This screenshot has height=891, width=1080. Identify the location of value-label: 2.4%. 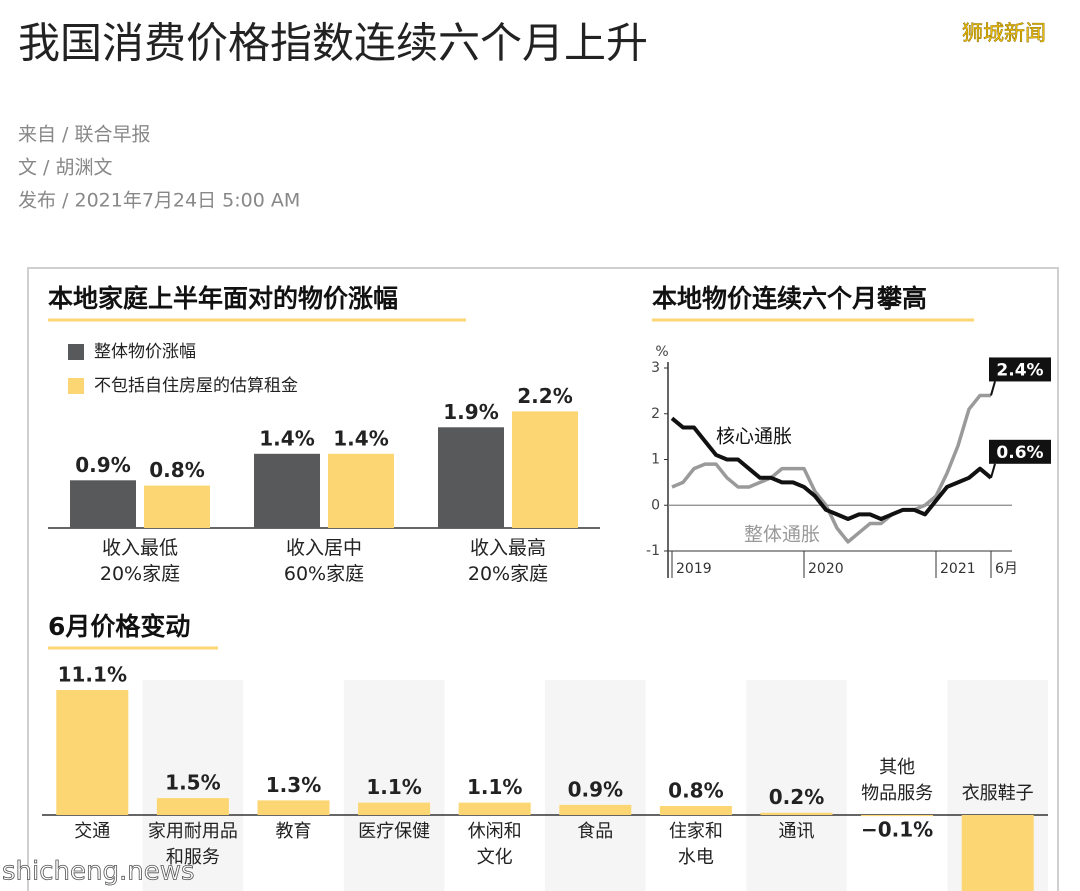
(1019, 370).